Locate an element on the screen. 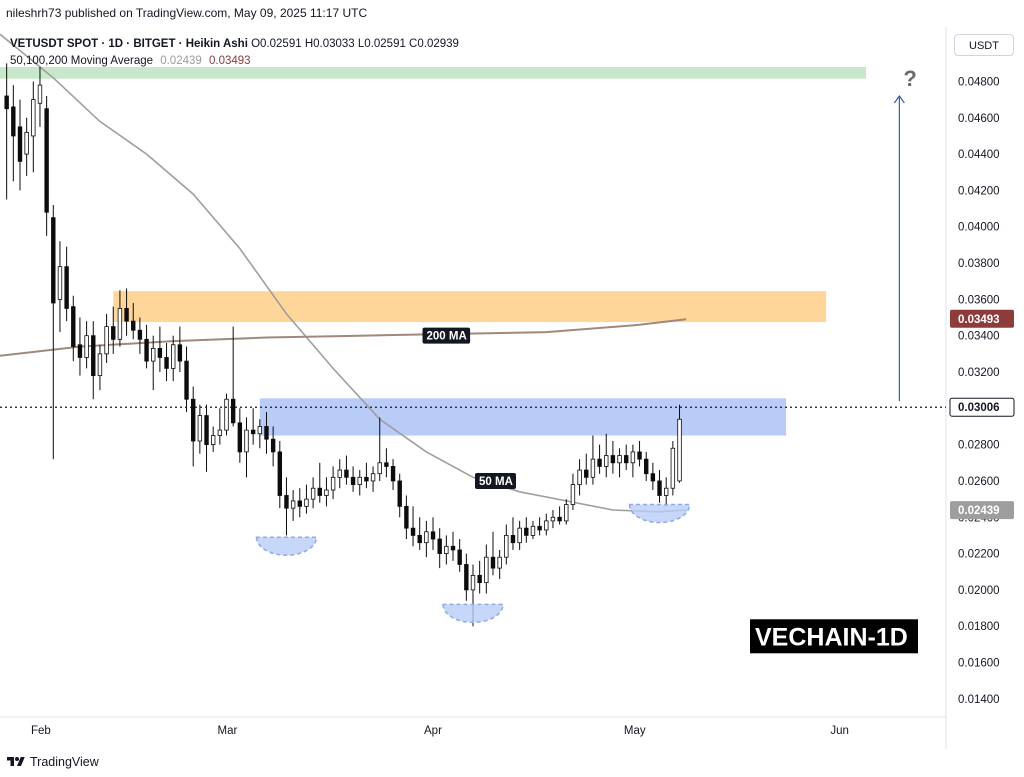  zone-resistance is located at coordinates (470, 307).